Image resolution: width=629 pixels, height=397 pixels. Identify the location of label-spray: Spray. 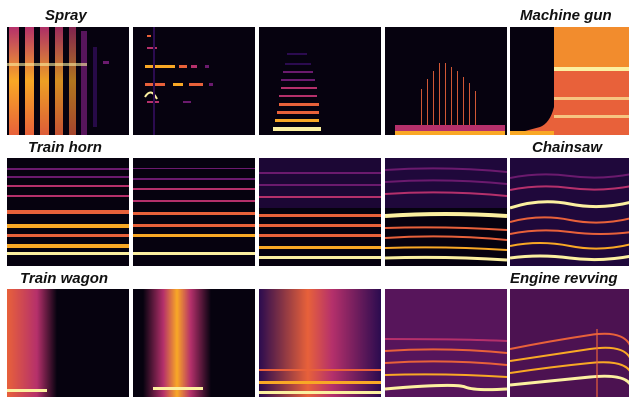
(66, 15).